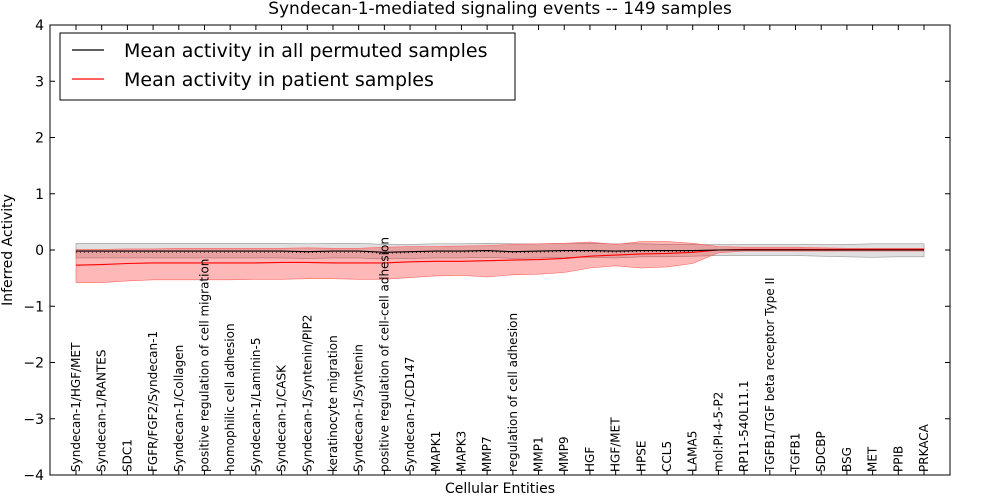  I want to click on x-tick-label: TGFB1/TGF beta receptor Type II, so click(770, 375).